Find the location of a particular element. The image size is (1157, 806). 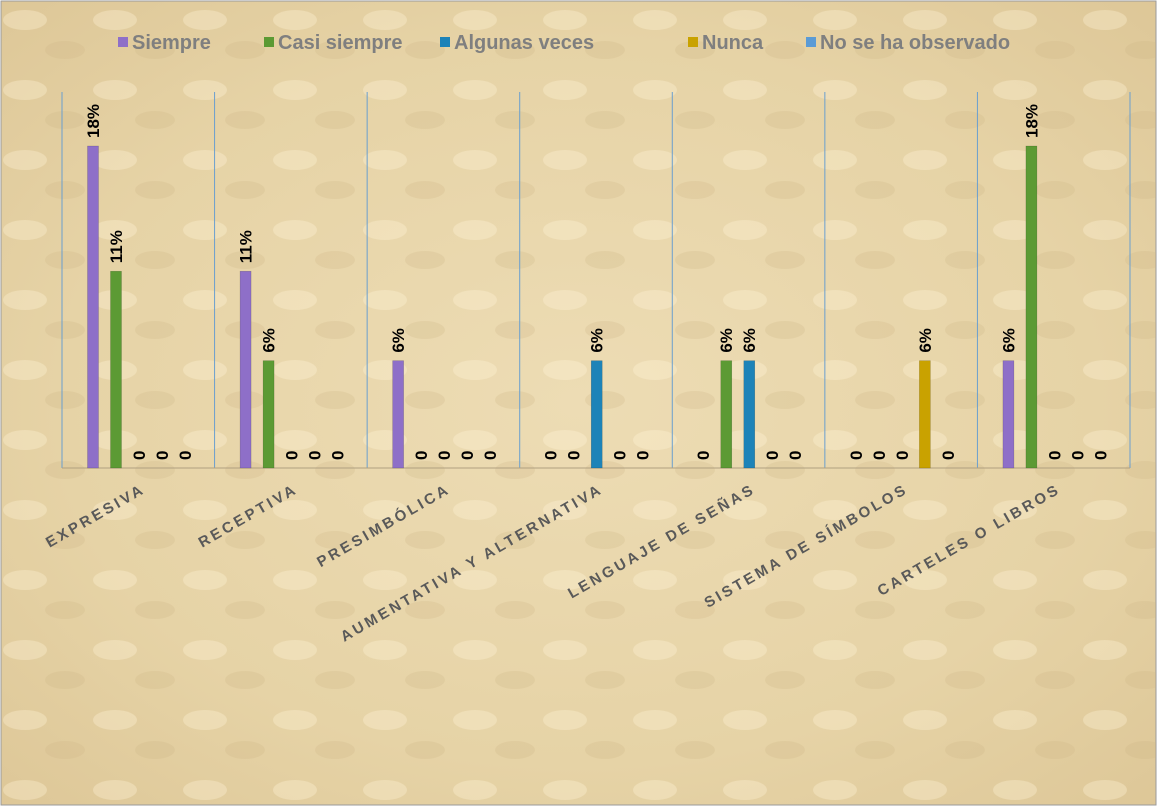

legend-label: Nunca is located at coordinates (733, 43).